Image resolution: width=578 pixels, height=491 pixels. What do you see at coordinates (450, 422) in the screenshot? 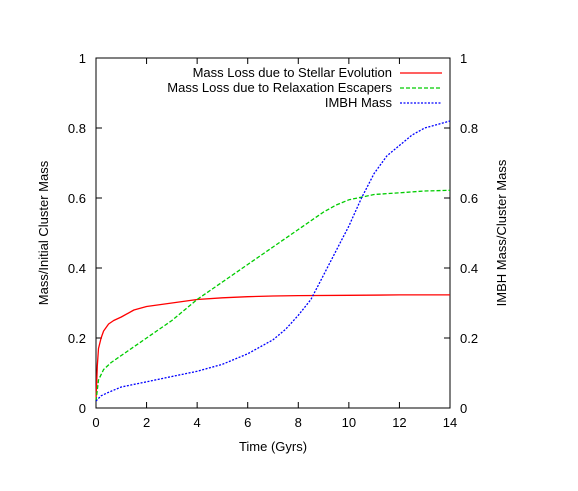
I see `x-tick-label: 14` at bounding box center [450, 422].